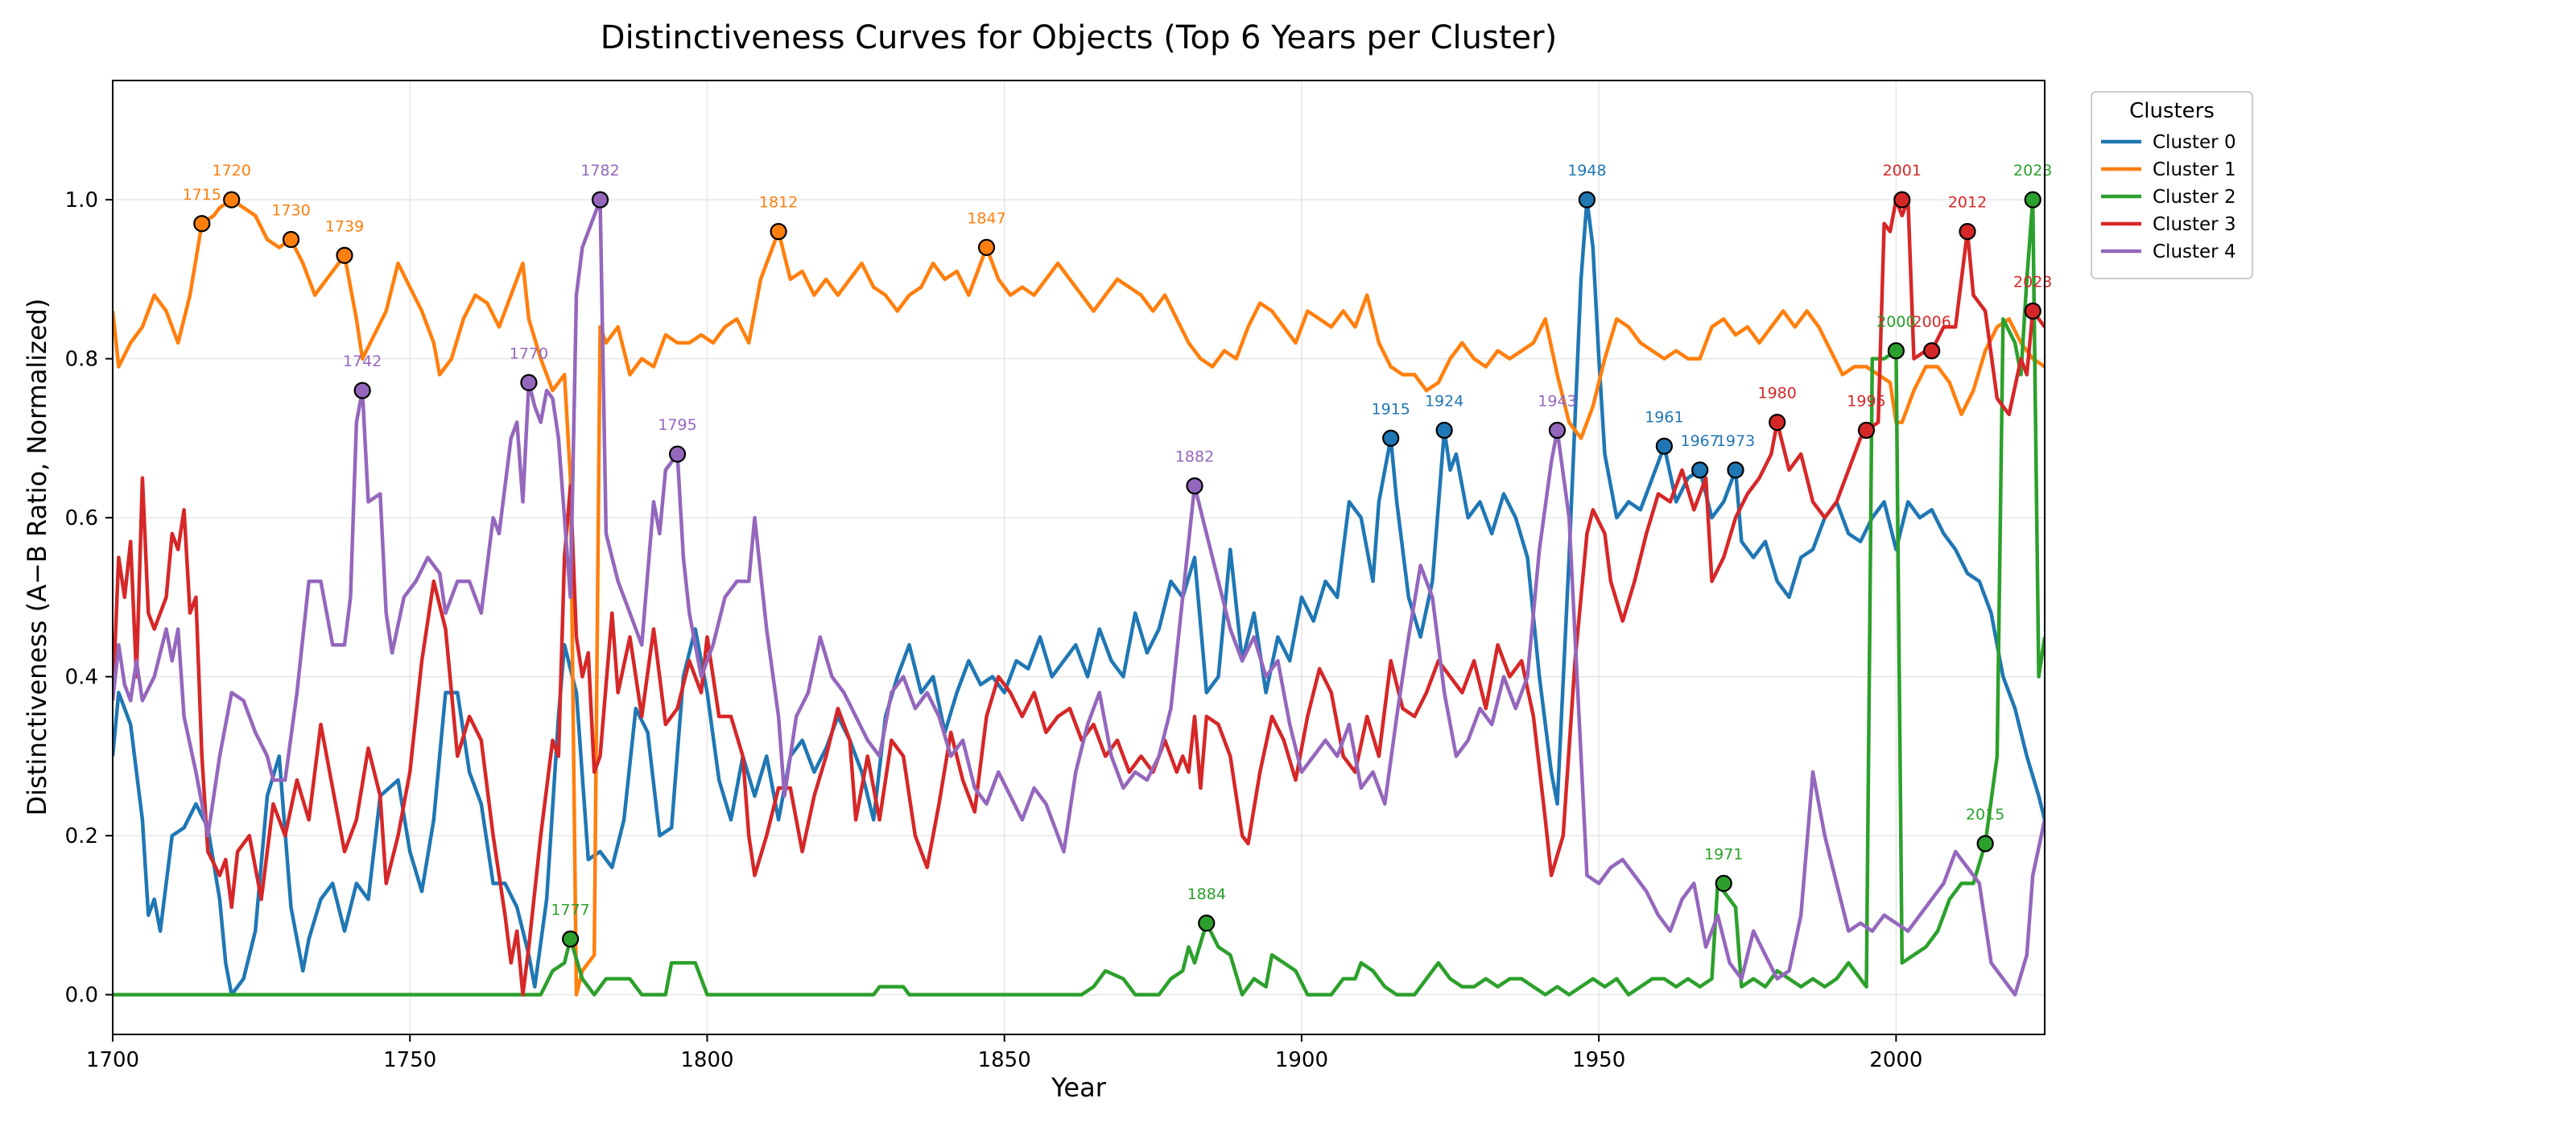 The width and height of the screenshot is (2576, 1127). Describe the element at coordinates (362, 361) in the screenshot. I see `peak-label-cluster-4: 1742` at that location.